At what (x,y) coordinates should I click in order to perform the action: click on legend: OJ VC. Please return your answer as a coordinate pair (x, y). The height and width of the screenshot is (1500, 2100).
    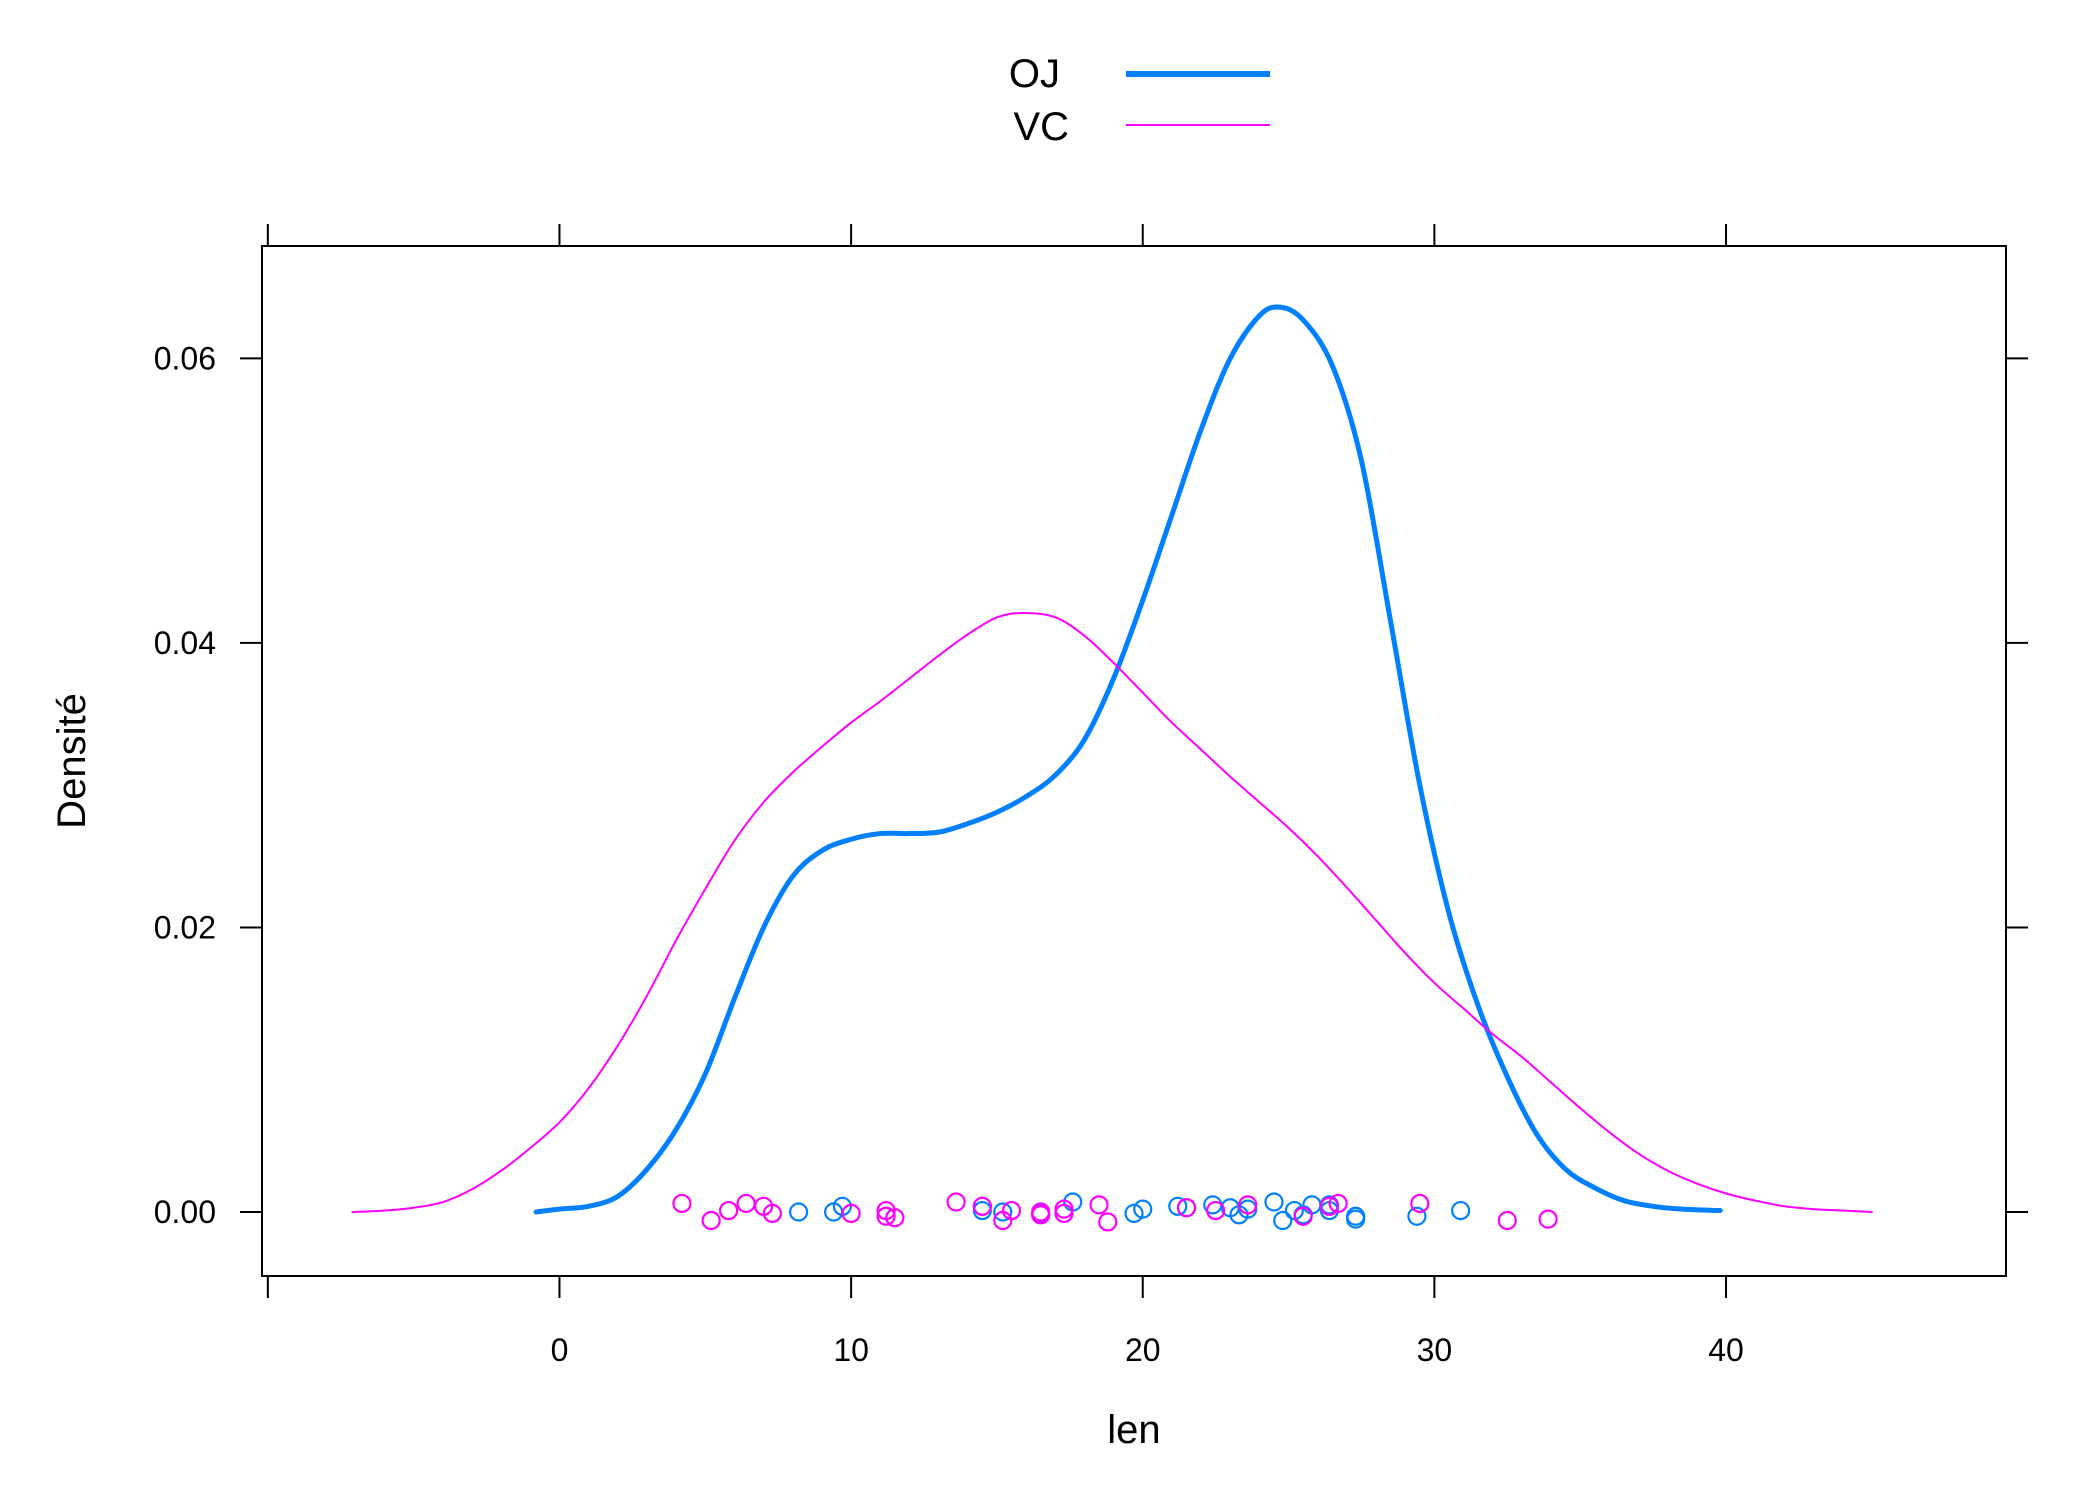
    Looking at the image, I should click on (1139, 100).